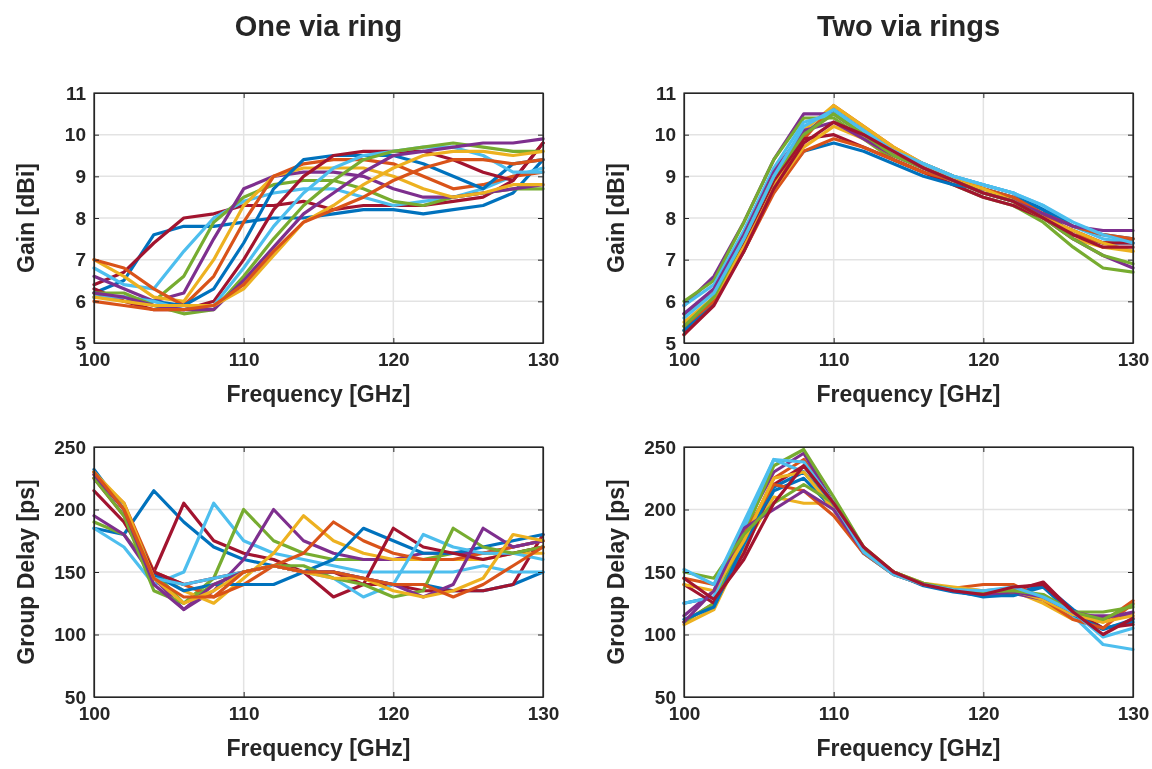 The width and height of the screenshot is (1152, 769). I want to click on chart-title: Two via rings, so click(908, 26).